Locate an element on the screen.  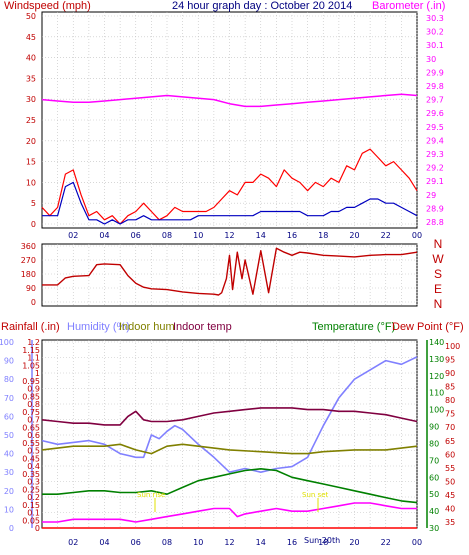
compass-label: W is located at coordinates (438, 259).